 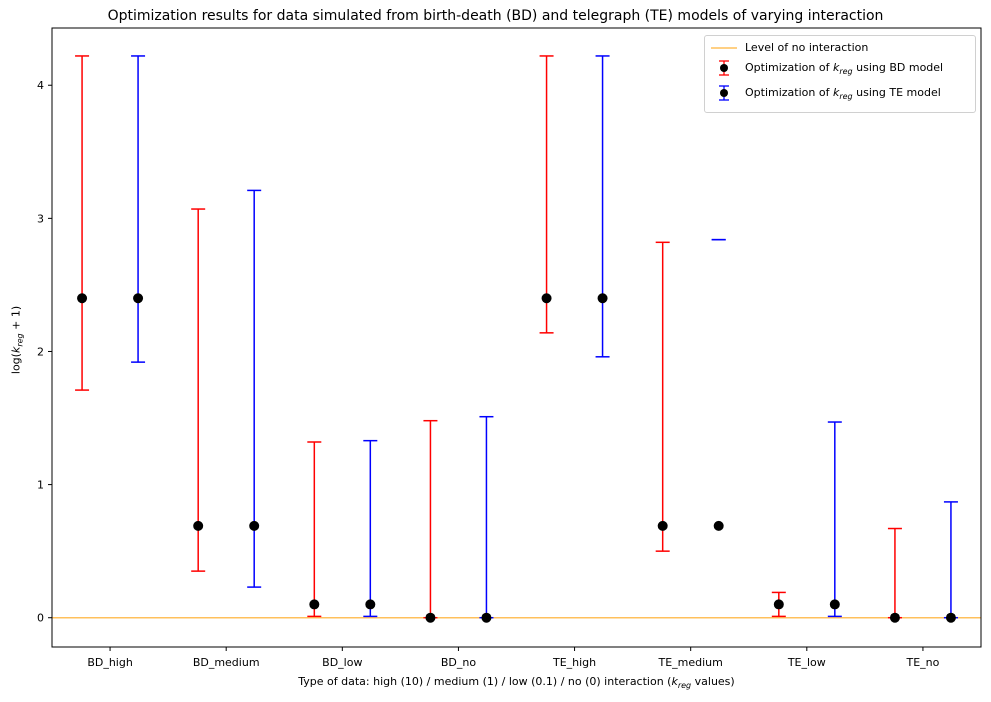 I want to click on legend-label-bd-model: Optimization of kreg using BD model, so click(x=844, y=69).